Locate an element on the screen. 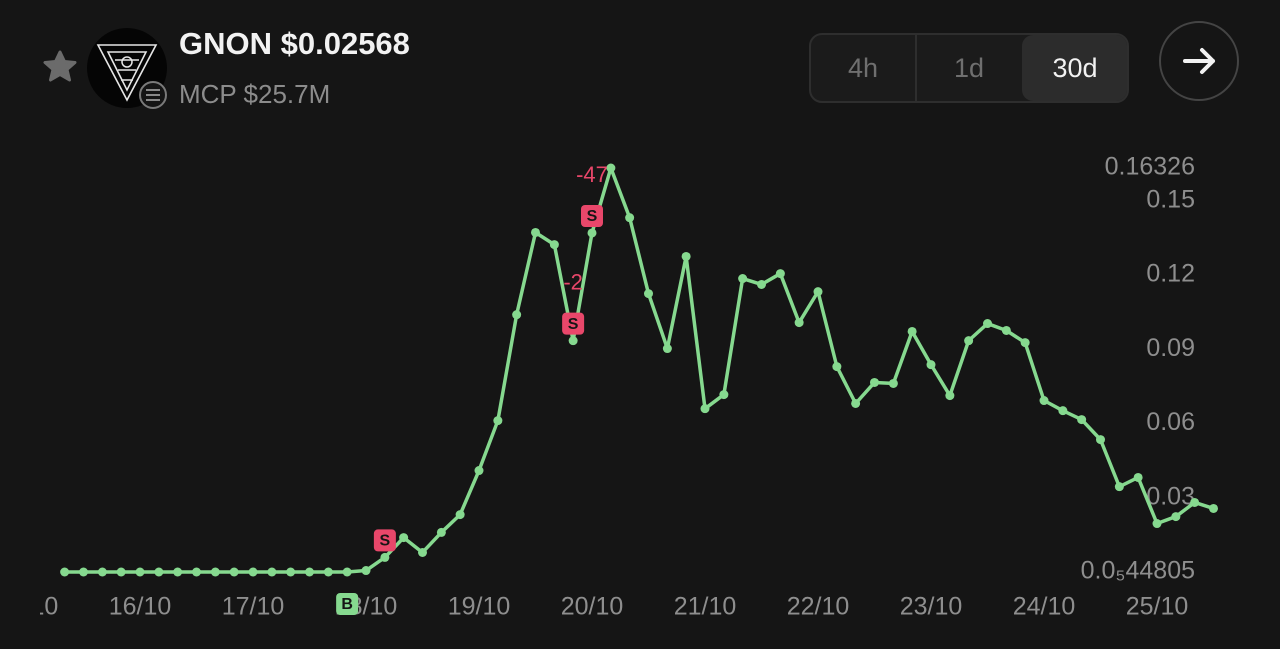 The height and width of the screenshot is (649, 1280). favorite-star is located at coordinates (60, 66).